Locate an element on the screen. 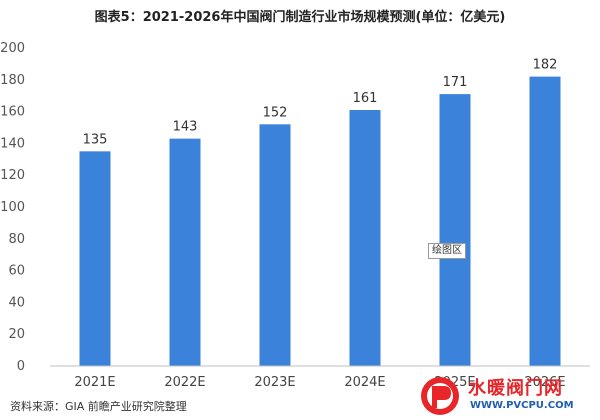 This screenshot has width=600, height=420. y-tick-label: 160 is located at coordinates (12, 112).